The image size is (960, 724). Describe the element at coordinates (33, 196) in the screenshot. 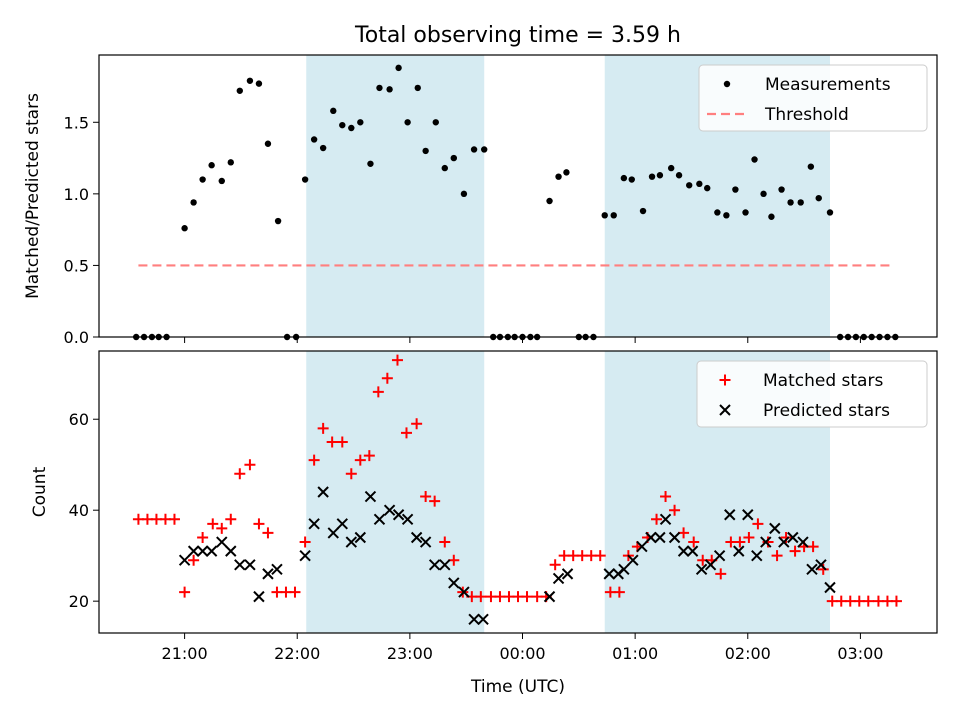

I see `y-axis-label: Matched/Predicted stars` at that location.